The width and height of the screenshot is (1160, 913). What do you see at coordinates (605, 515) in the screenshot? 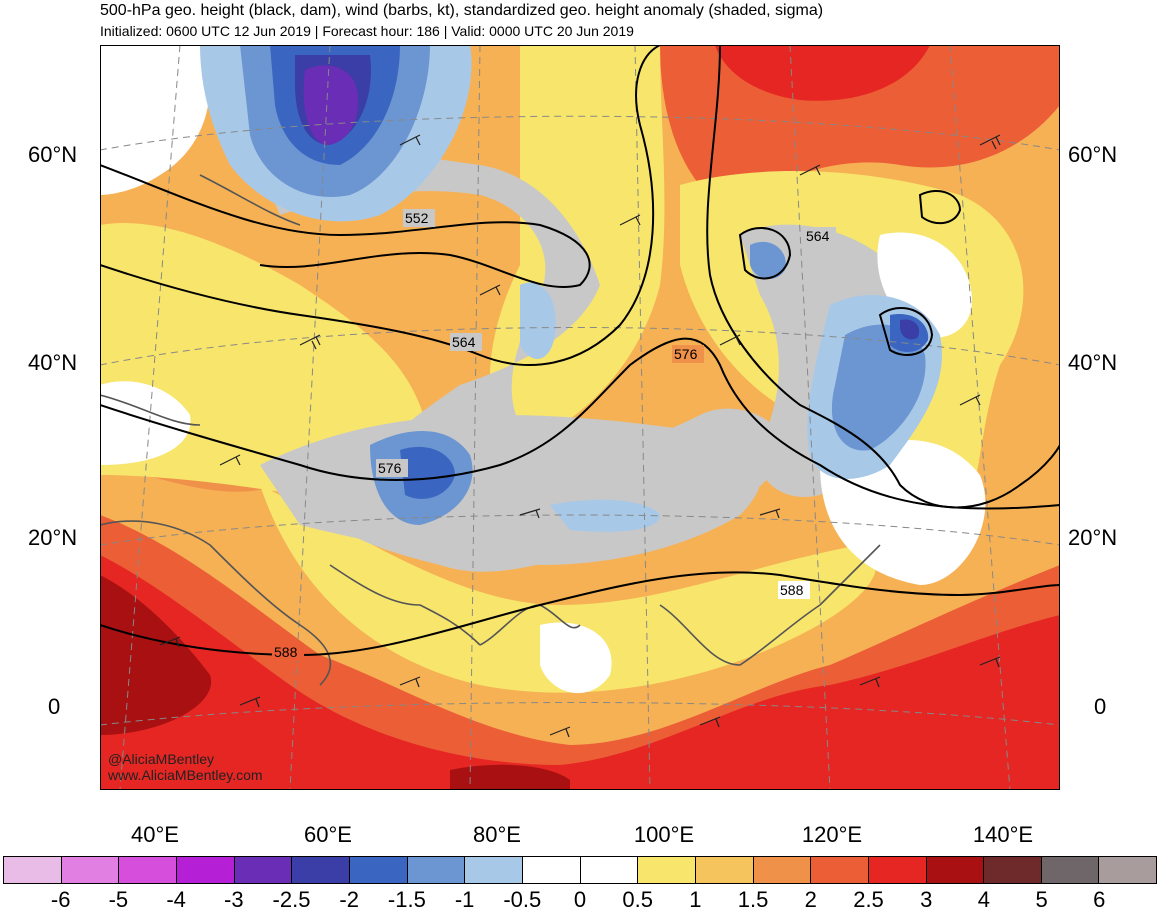
I see `anomaly-light-blue-band` at bounding box center [605, 515].